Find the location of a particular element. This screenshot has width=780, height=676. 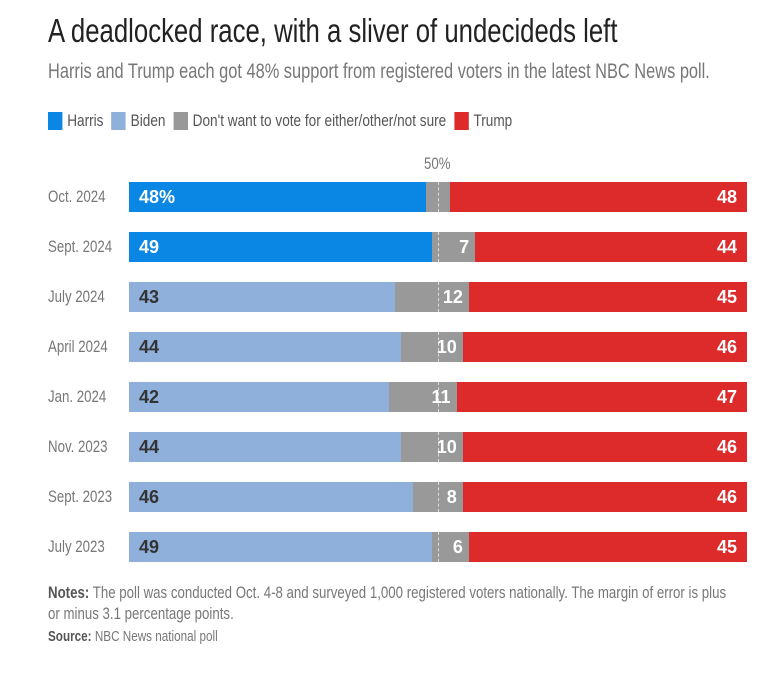

data-label: 48% is located at coordinates (157, 197).